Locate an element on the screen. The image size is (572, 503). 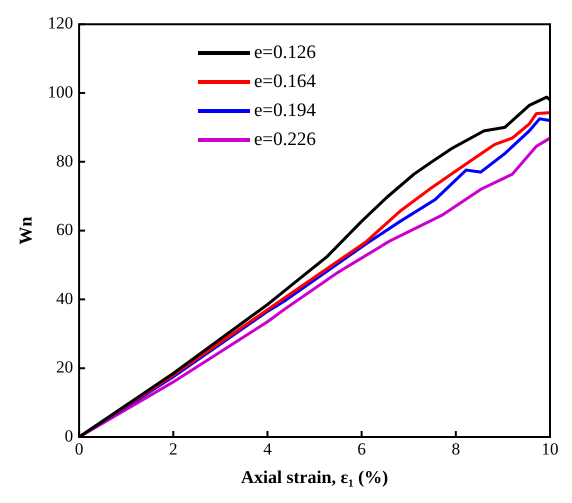
y-tick-label: 60 is located at coordinates (65, 230).